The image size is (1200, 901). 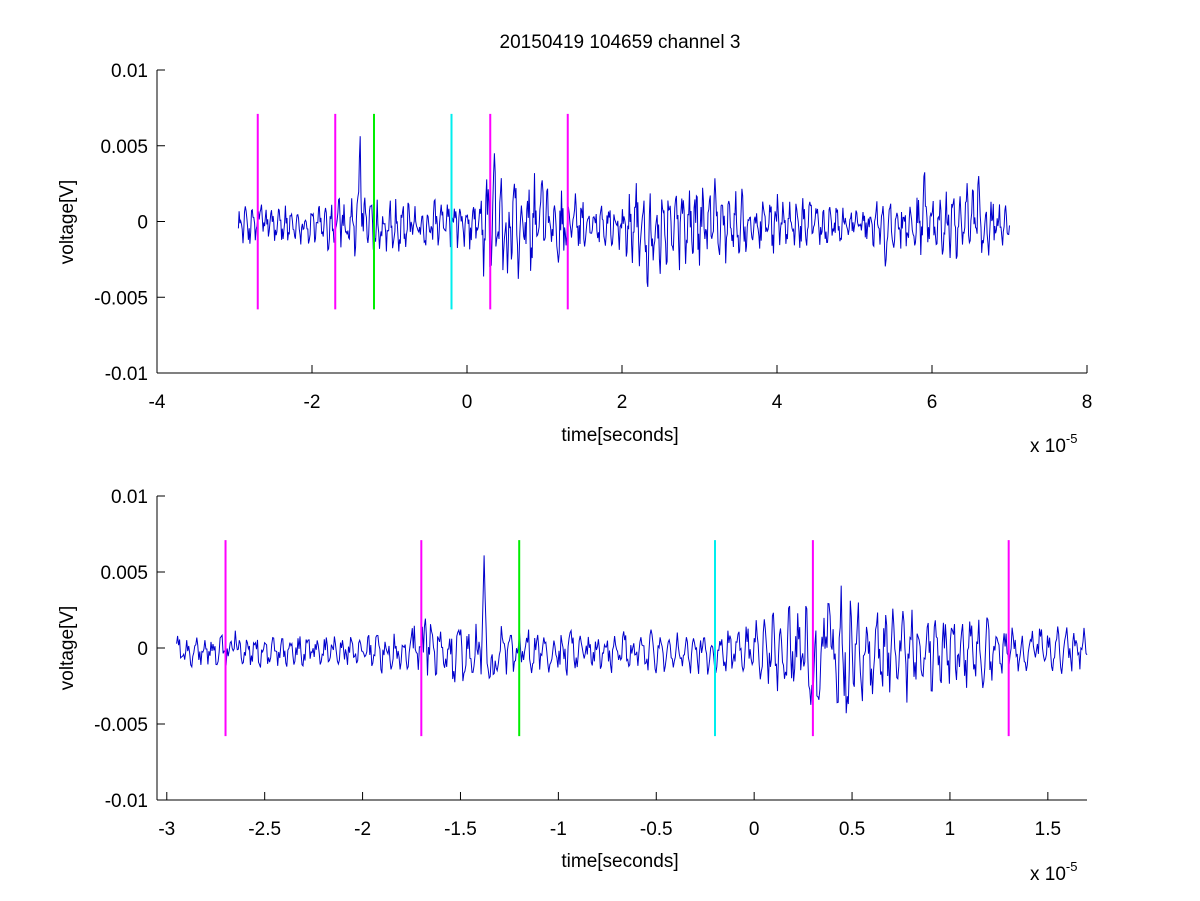 I want to click on figure-title: 20150419 104659 channel 3, so click(x=620, y=42).